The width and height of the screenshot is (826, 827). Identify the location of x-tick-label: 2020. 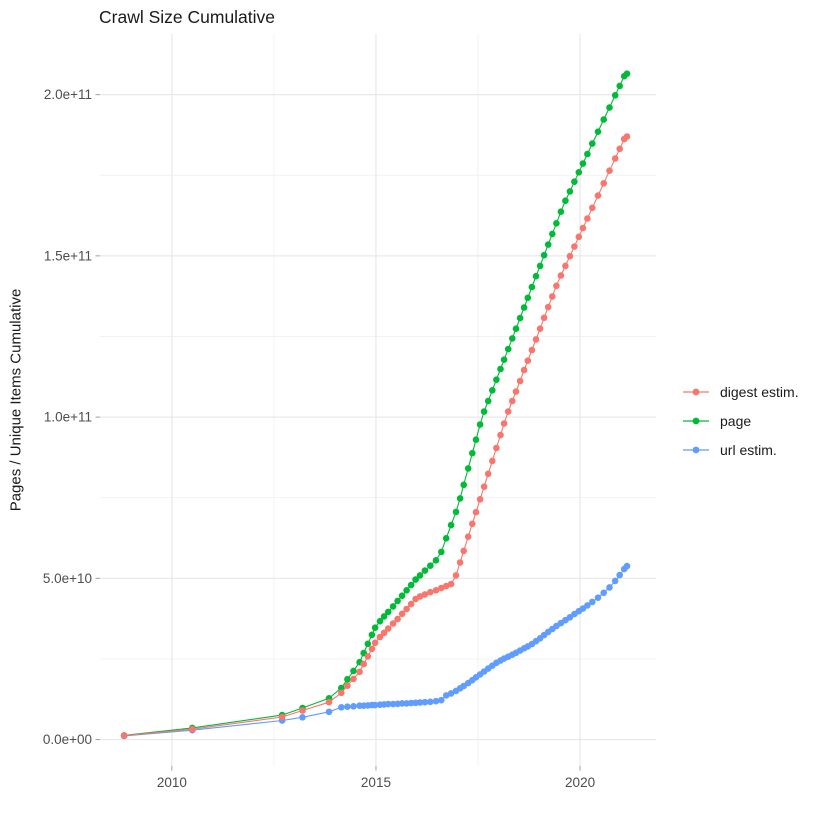
(580, 782).